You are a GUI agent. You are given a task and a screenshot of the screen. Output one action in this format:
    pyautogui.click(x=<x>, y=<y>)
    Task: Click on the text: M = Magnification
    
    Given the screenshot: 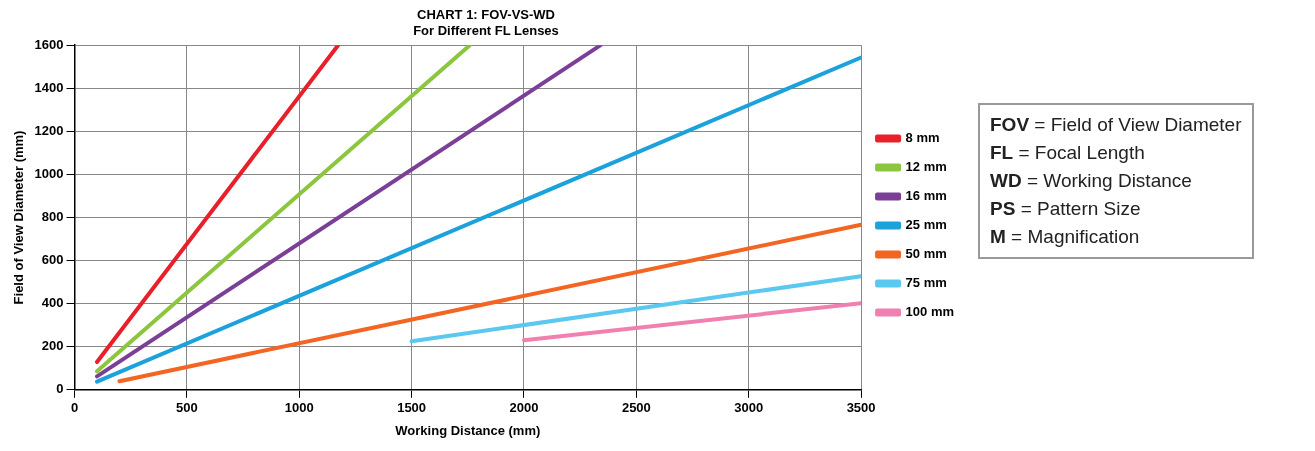 What is the action you would take?
    pyautogui.click(x=1065, y=236)
    